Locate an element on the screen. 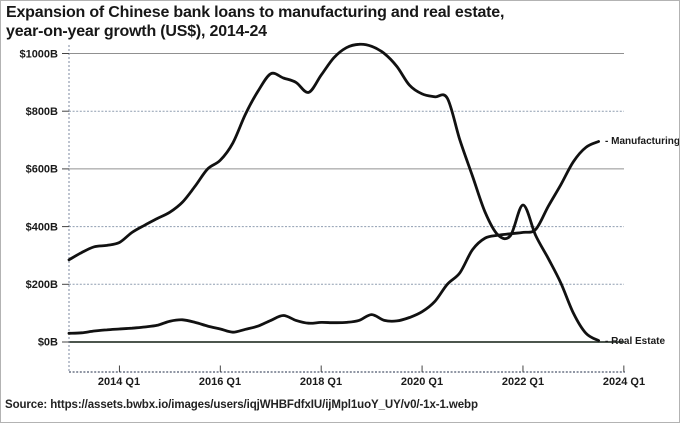 This screenshot has width=680, height=423. y-tick-label-200: $200B is located at coordinates (42, 285).